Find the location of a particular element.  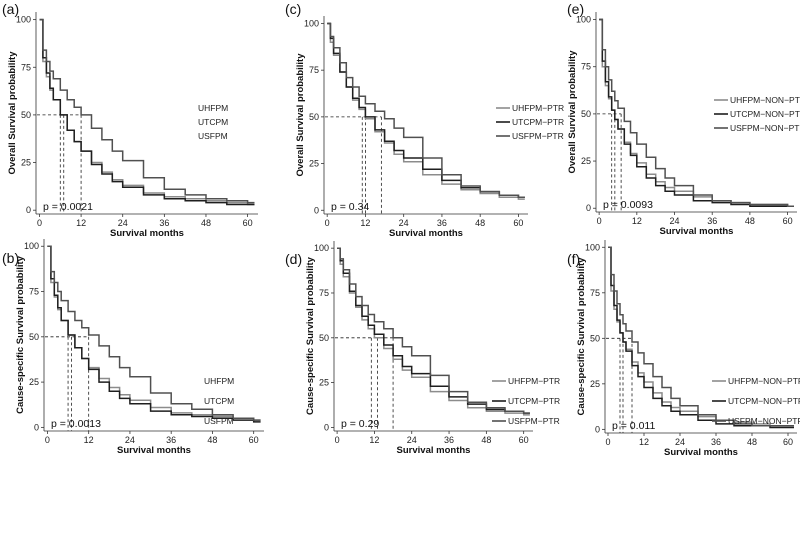

legend-label: USFPM−NON−PTR is located at coordinates (765, 128).